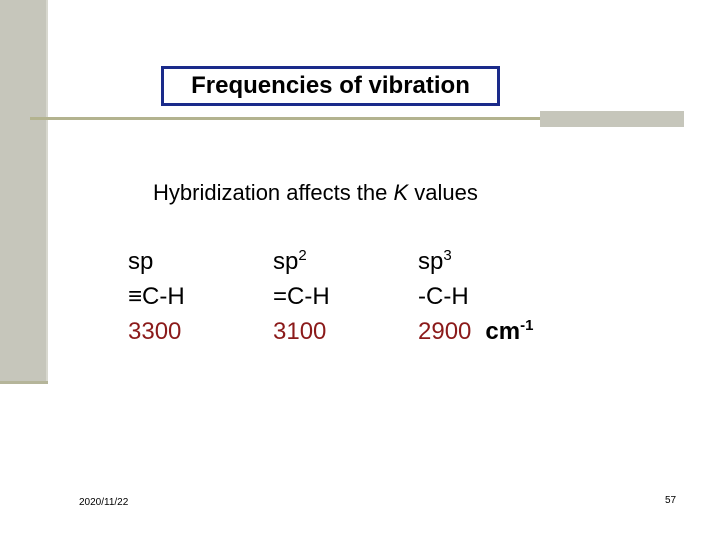 The image size is (720, 540). I want to click on hybridization-superscript: 3, so click(447, 255).